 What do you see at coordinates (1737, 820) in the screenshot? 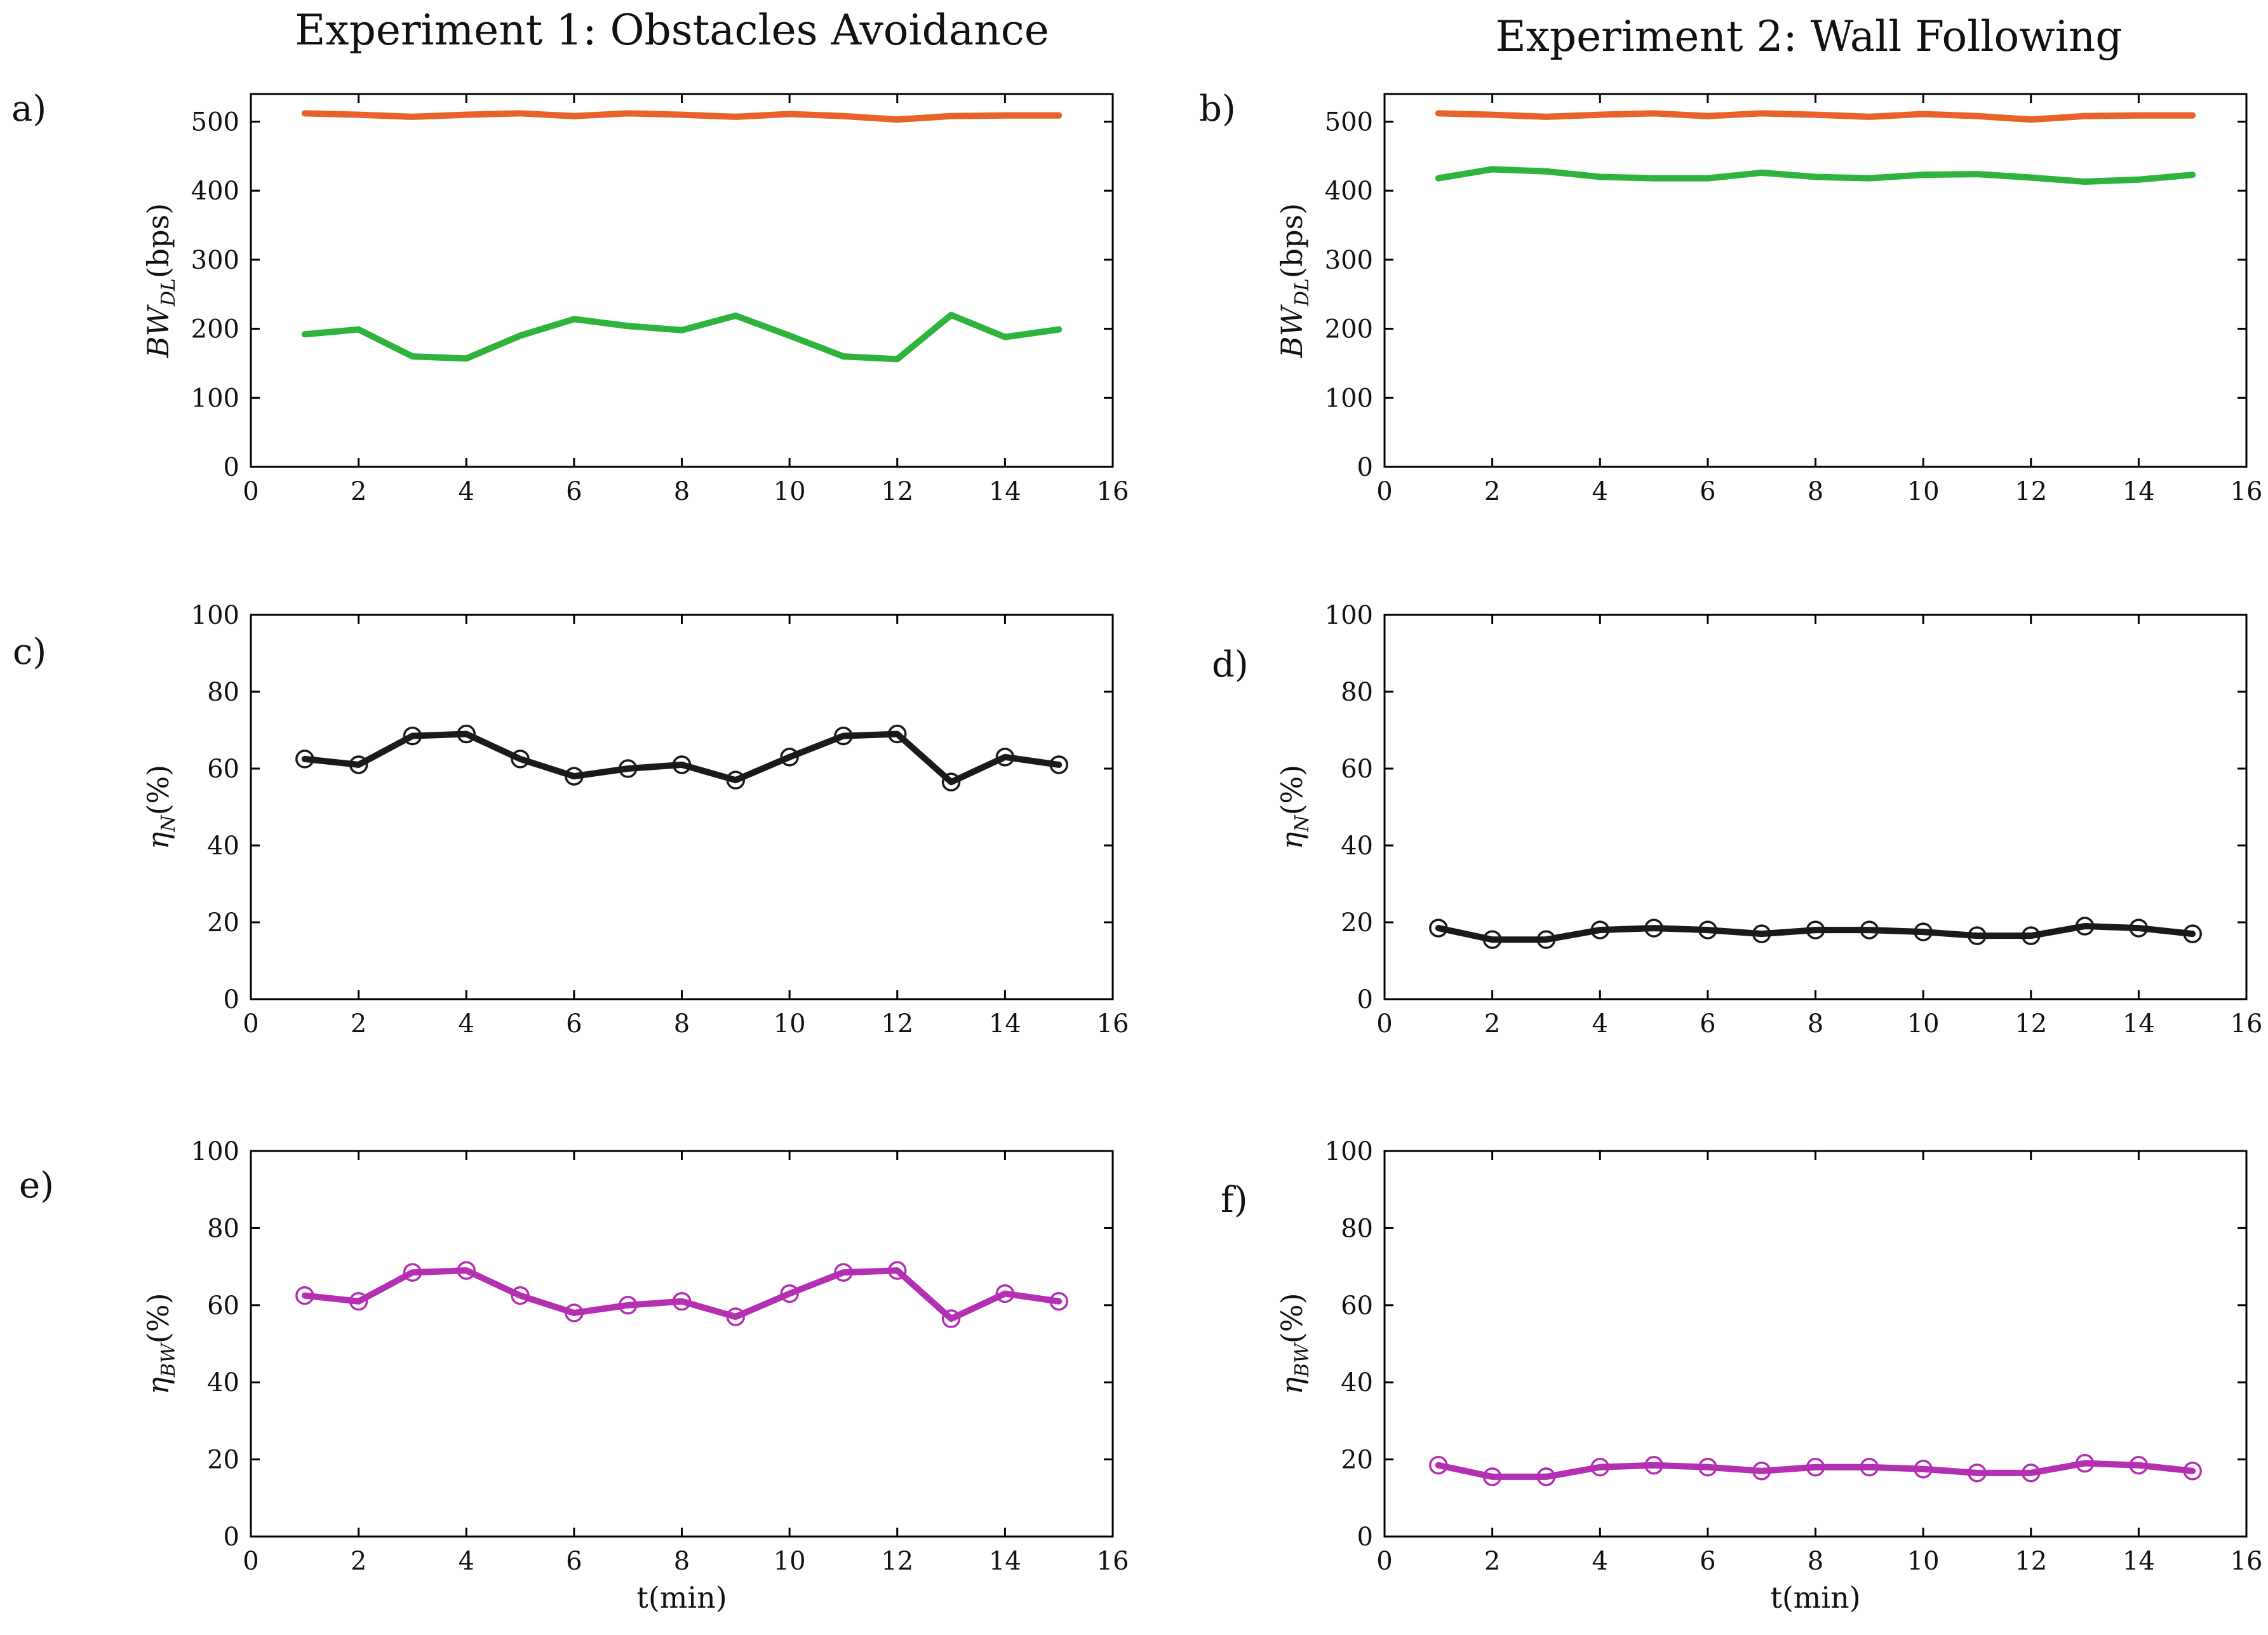
I see `panel-d: d) 0 2 4 6 8 10 12 14 16 0 20 40 60 80 100 ηN(%)` at bounding box center [1737, 820].